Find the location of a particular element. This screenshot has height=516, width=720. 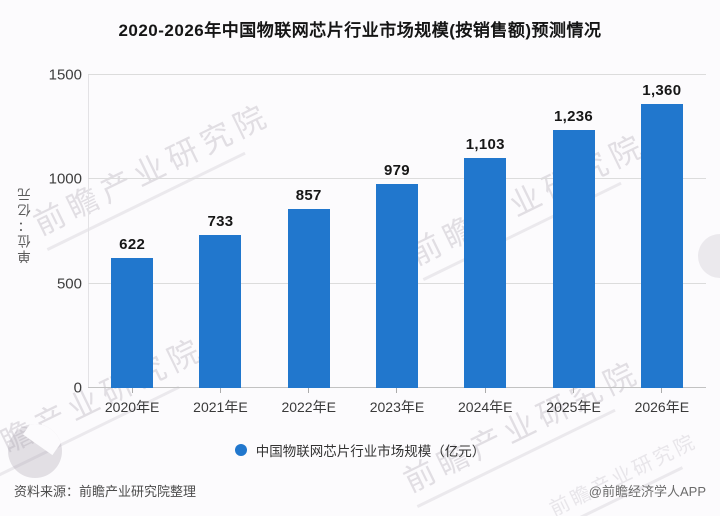

x-tick-label: 2026年E is located at coordinates (662, 407).